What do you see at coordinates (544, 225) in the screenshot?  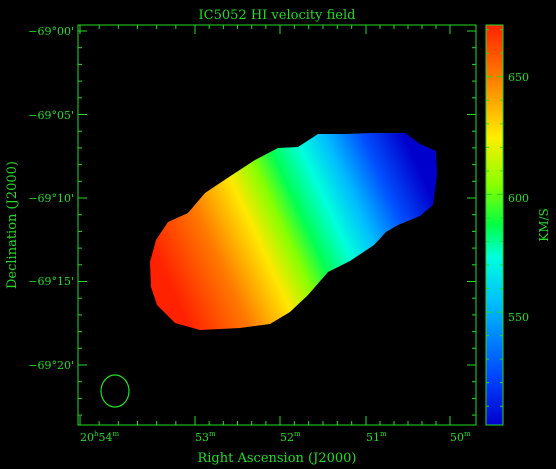 I see `colorbar-label: KM/S` at bounding box center [544, 225].